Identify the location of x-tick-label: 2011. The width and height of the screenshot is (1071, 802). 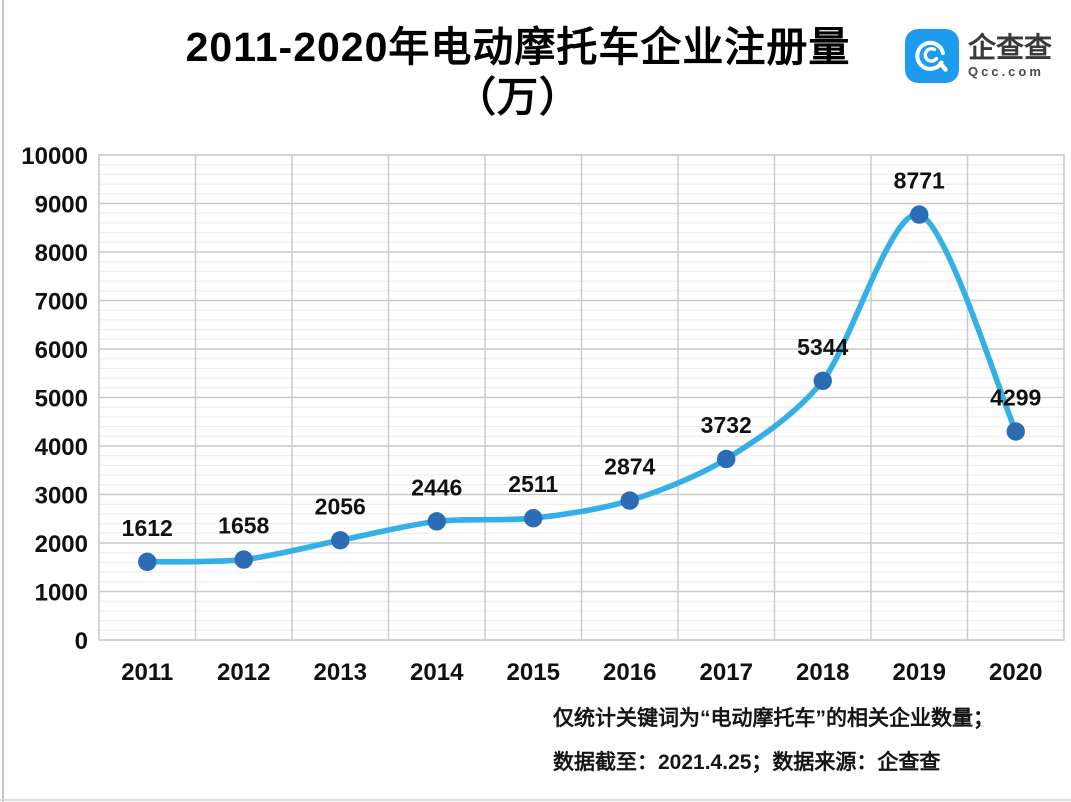
(147, 672).